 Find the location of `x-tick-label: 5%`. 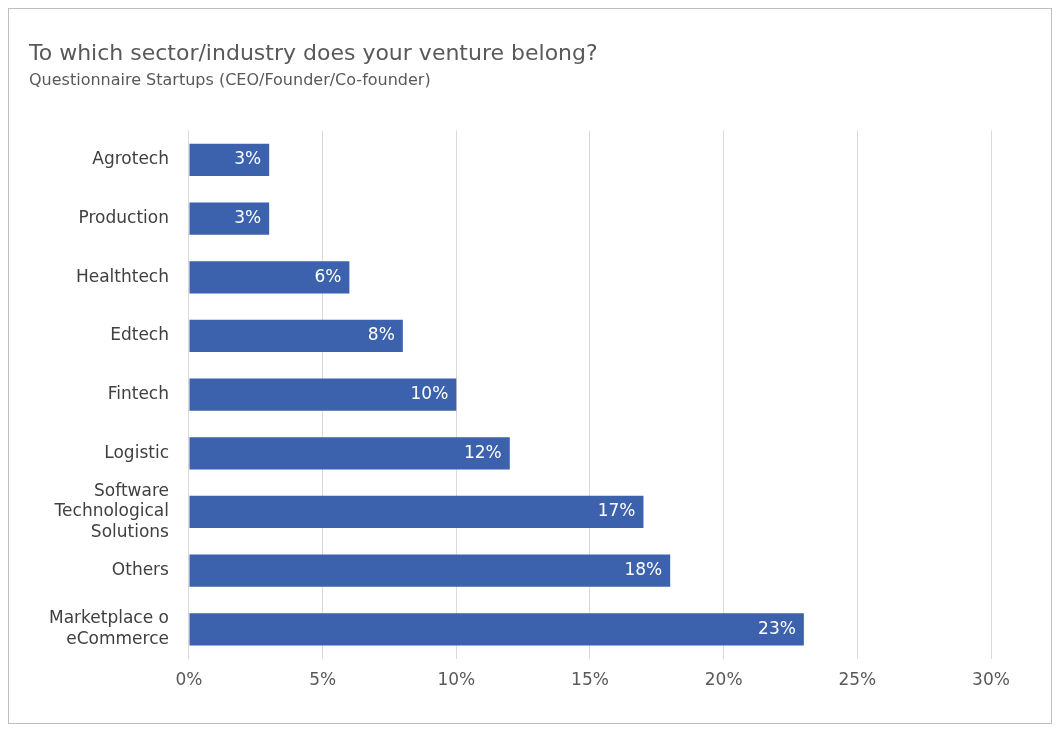

x-tick-label: 5% is located at coordinates (323, 679).